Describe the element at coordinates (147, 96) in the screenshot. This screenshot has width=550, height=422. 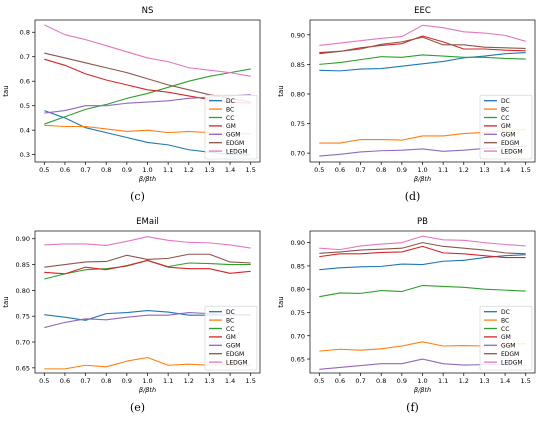
I see `ns-series-line-cc` at that location.